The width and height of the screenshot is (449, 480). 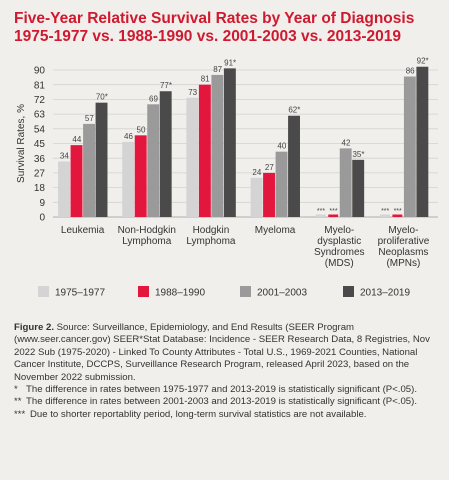 I want to click on category-label: proliferative, so click(x=404, y=241).